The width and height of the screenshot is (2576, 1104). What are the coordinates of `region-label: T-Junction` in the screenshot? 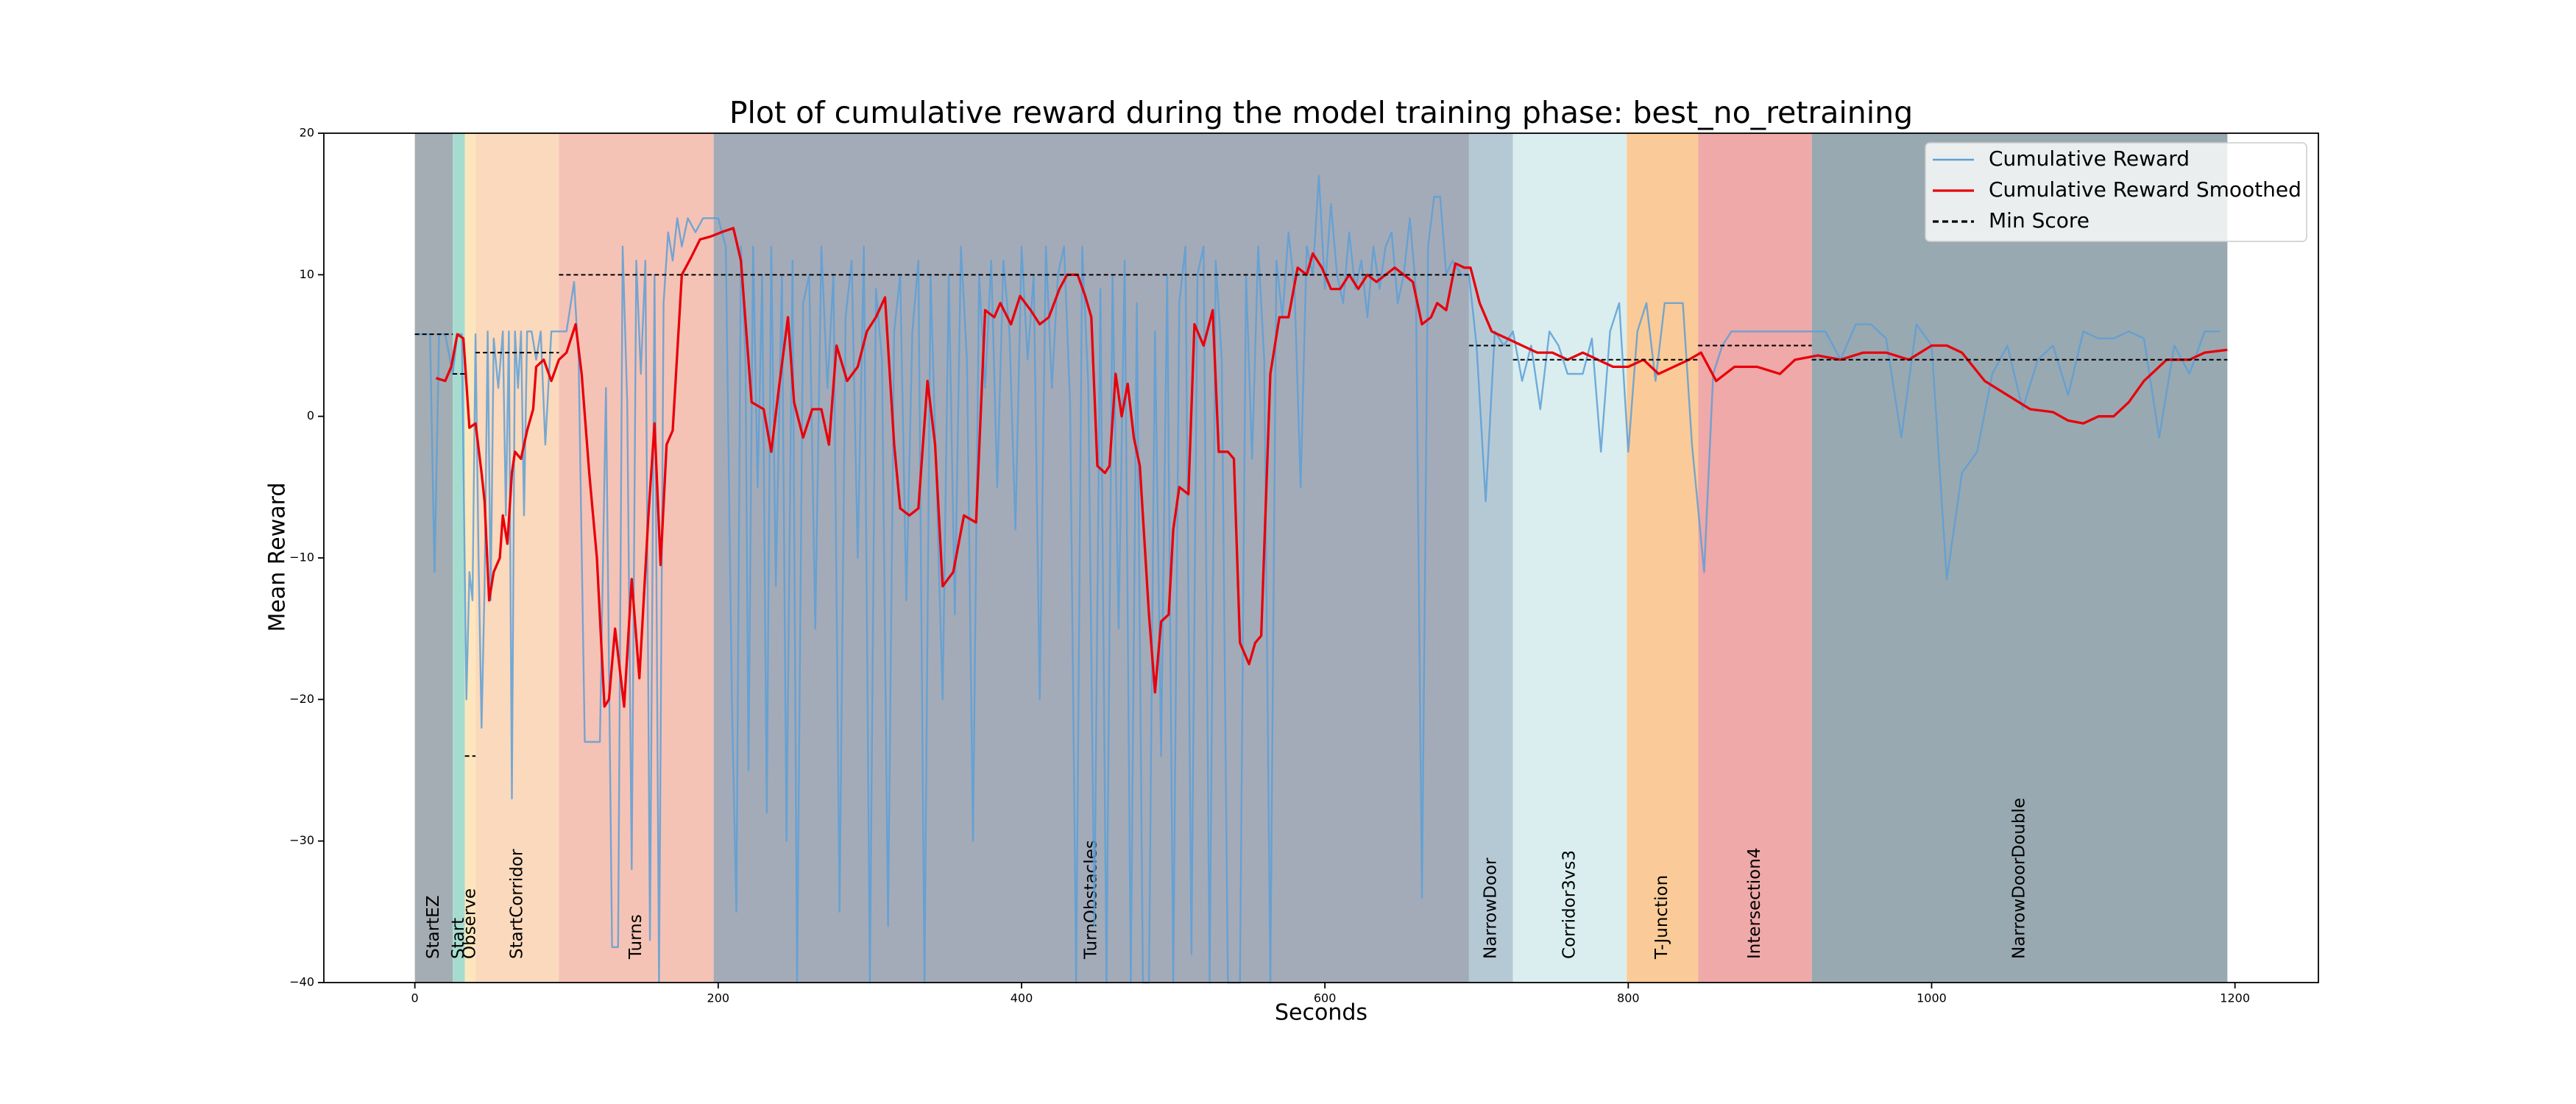 It's located at (1661, 917).